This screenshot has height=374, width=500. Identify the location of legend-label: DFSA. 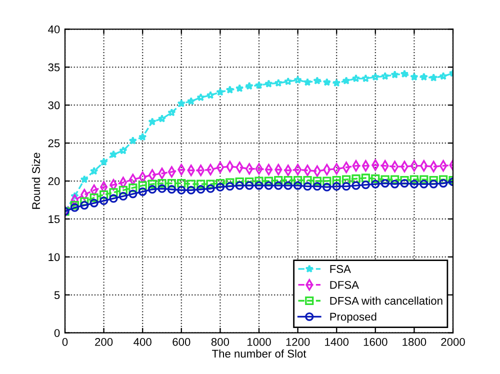
(344, 284).